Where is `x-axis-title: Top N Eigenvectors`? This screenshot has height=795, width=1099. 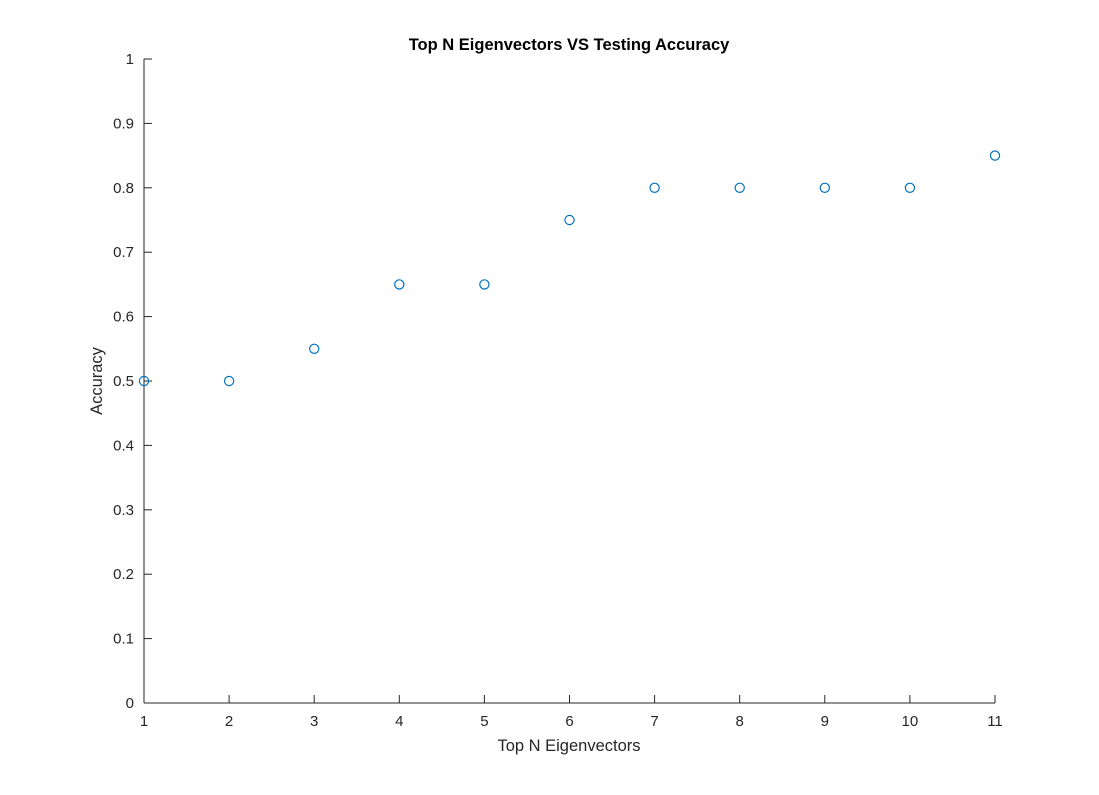
x-axis-title: Top N Eigenvectors is located at coordinates (568, 746).